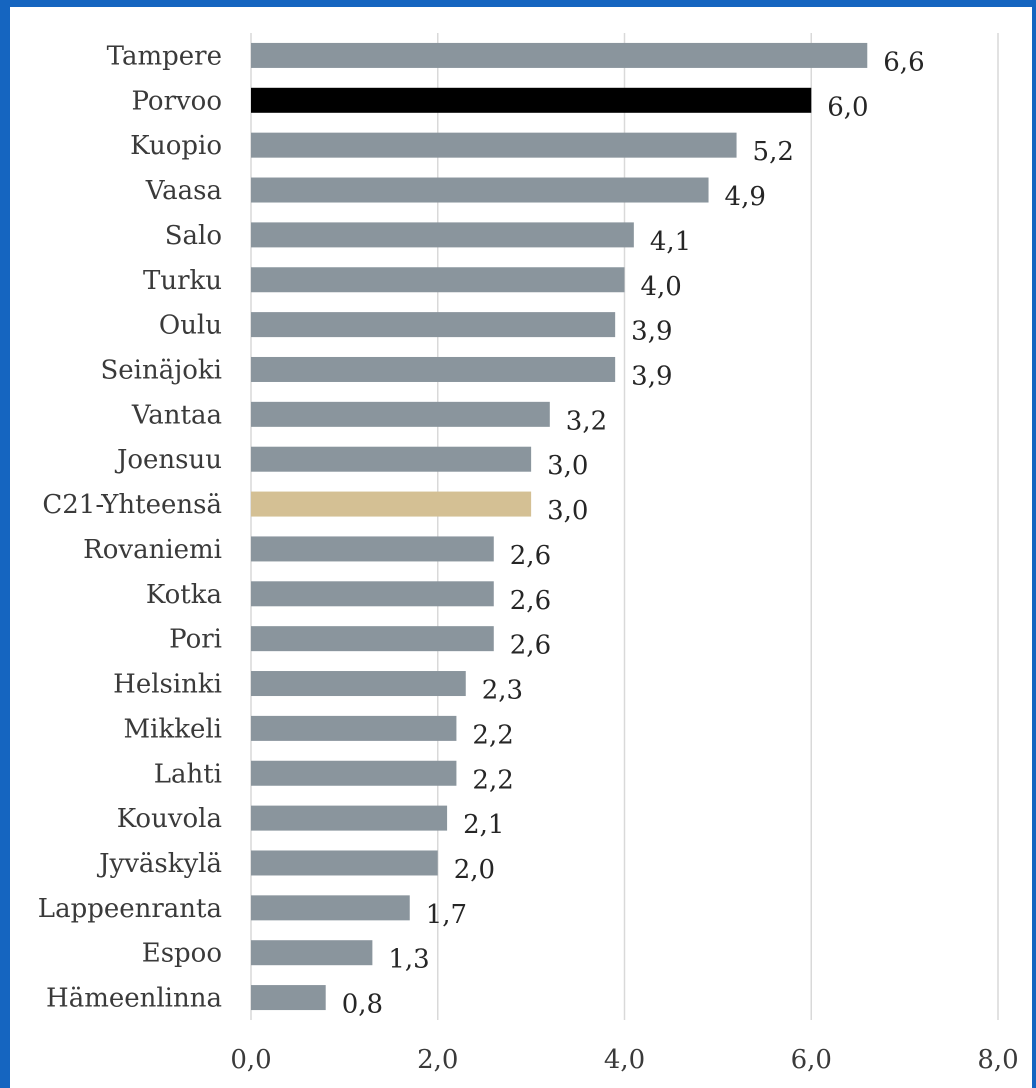  What do you see at coordinates (152, 550) in the screenshot?
I see `category-label: Rovaniemi` at bounding box center [152, 550].